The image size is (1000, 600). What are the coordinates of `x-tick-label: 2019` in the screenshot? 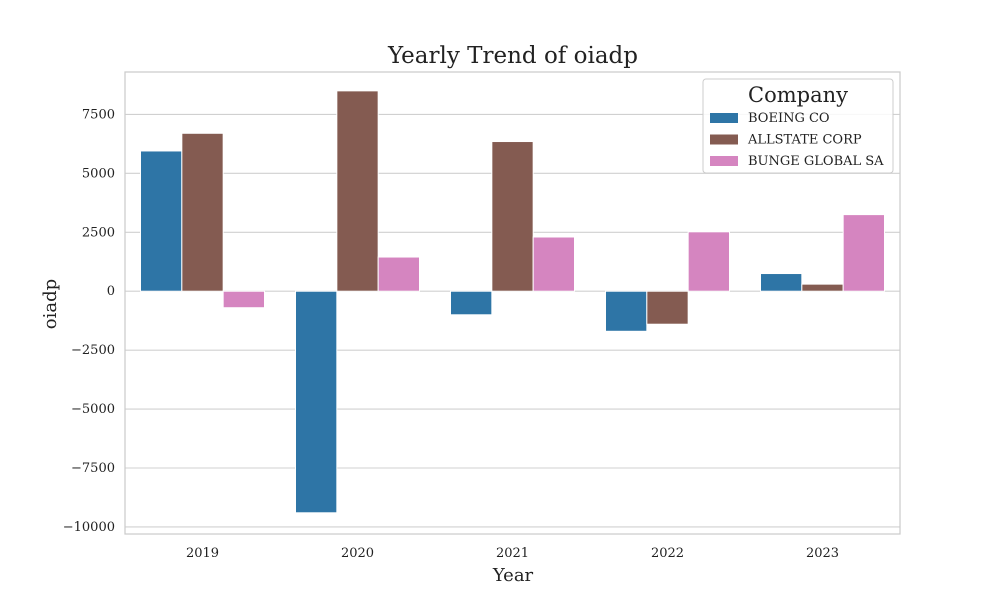 It's located at (202, 553).